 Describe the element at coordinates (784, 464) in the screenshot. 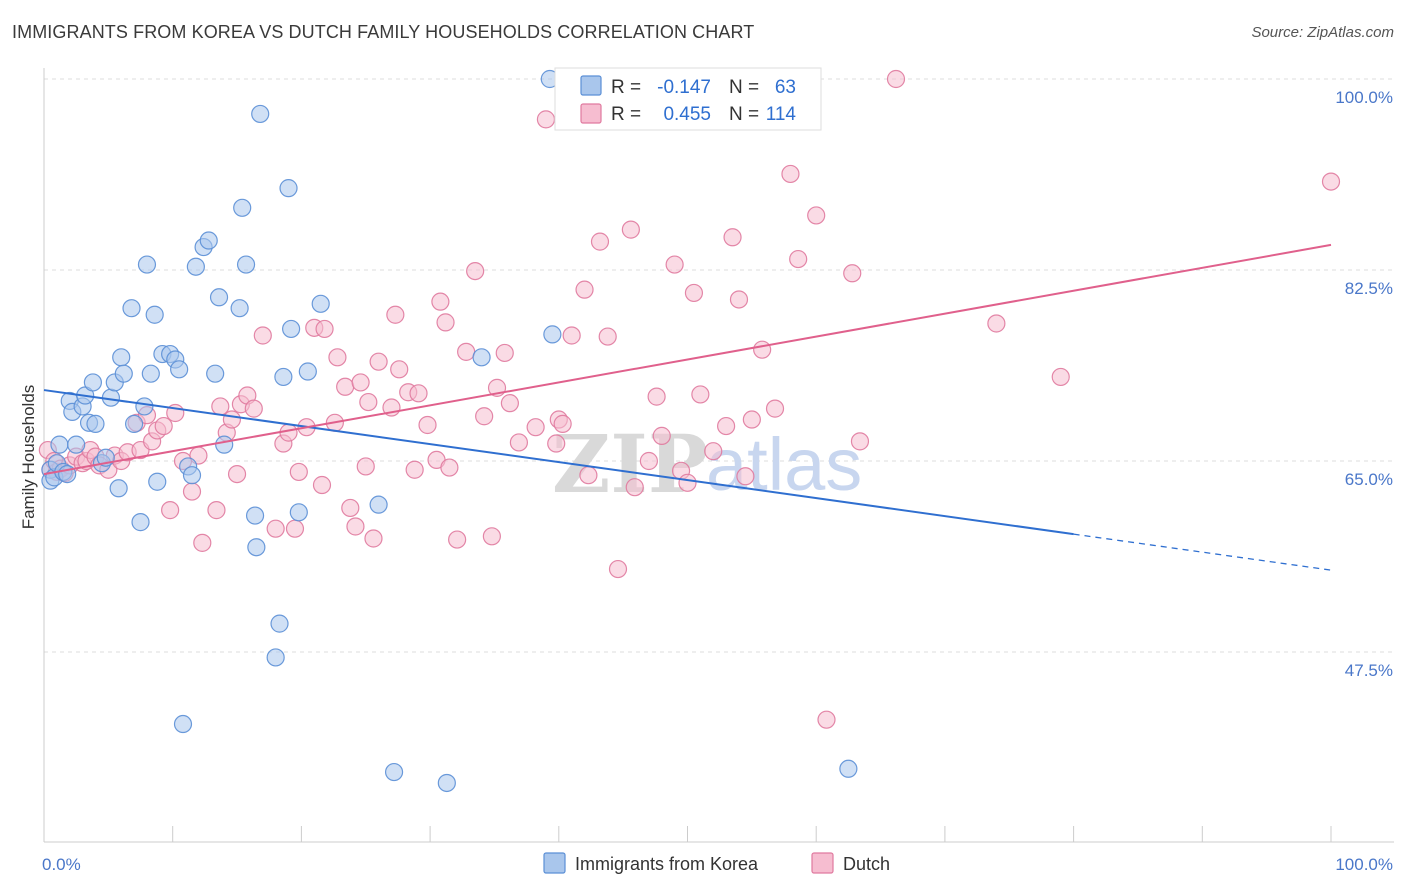

I see `watermark-atlas: atlas` at that location.